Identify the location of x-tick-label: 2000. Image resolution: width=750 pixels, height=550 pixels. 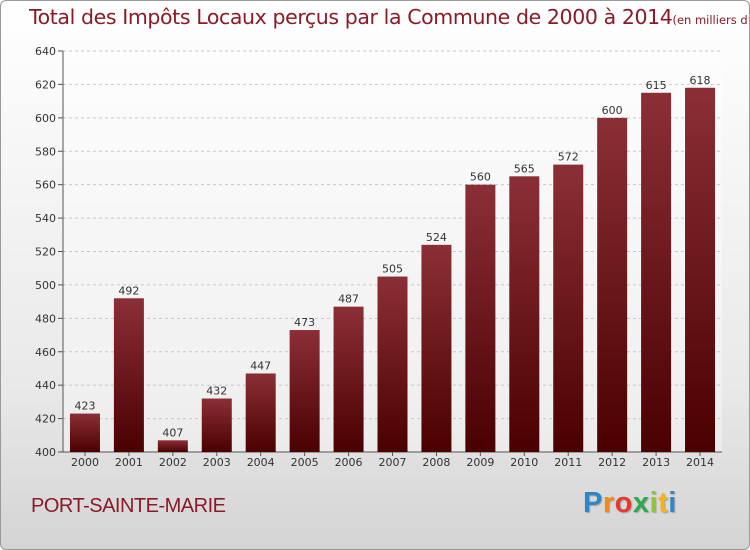
(85, 462).